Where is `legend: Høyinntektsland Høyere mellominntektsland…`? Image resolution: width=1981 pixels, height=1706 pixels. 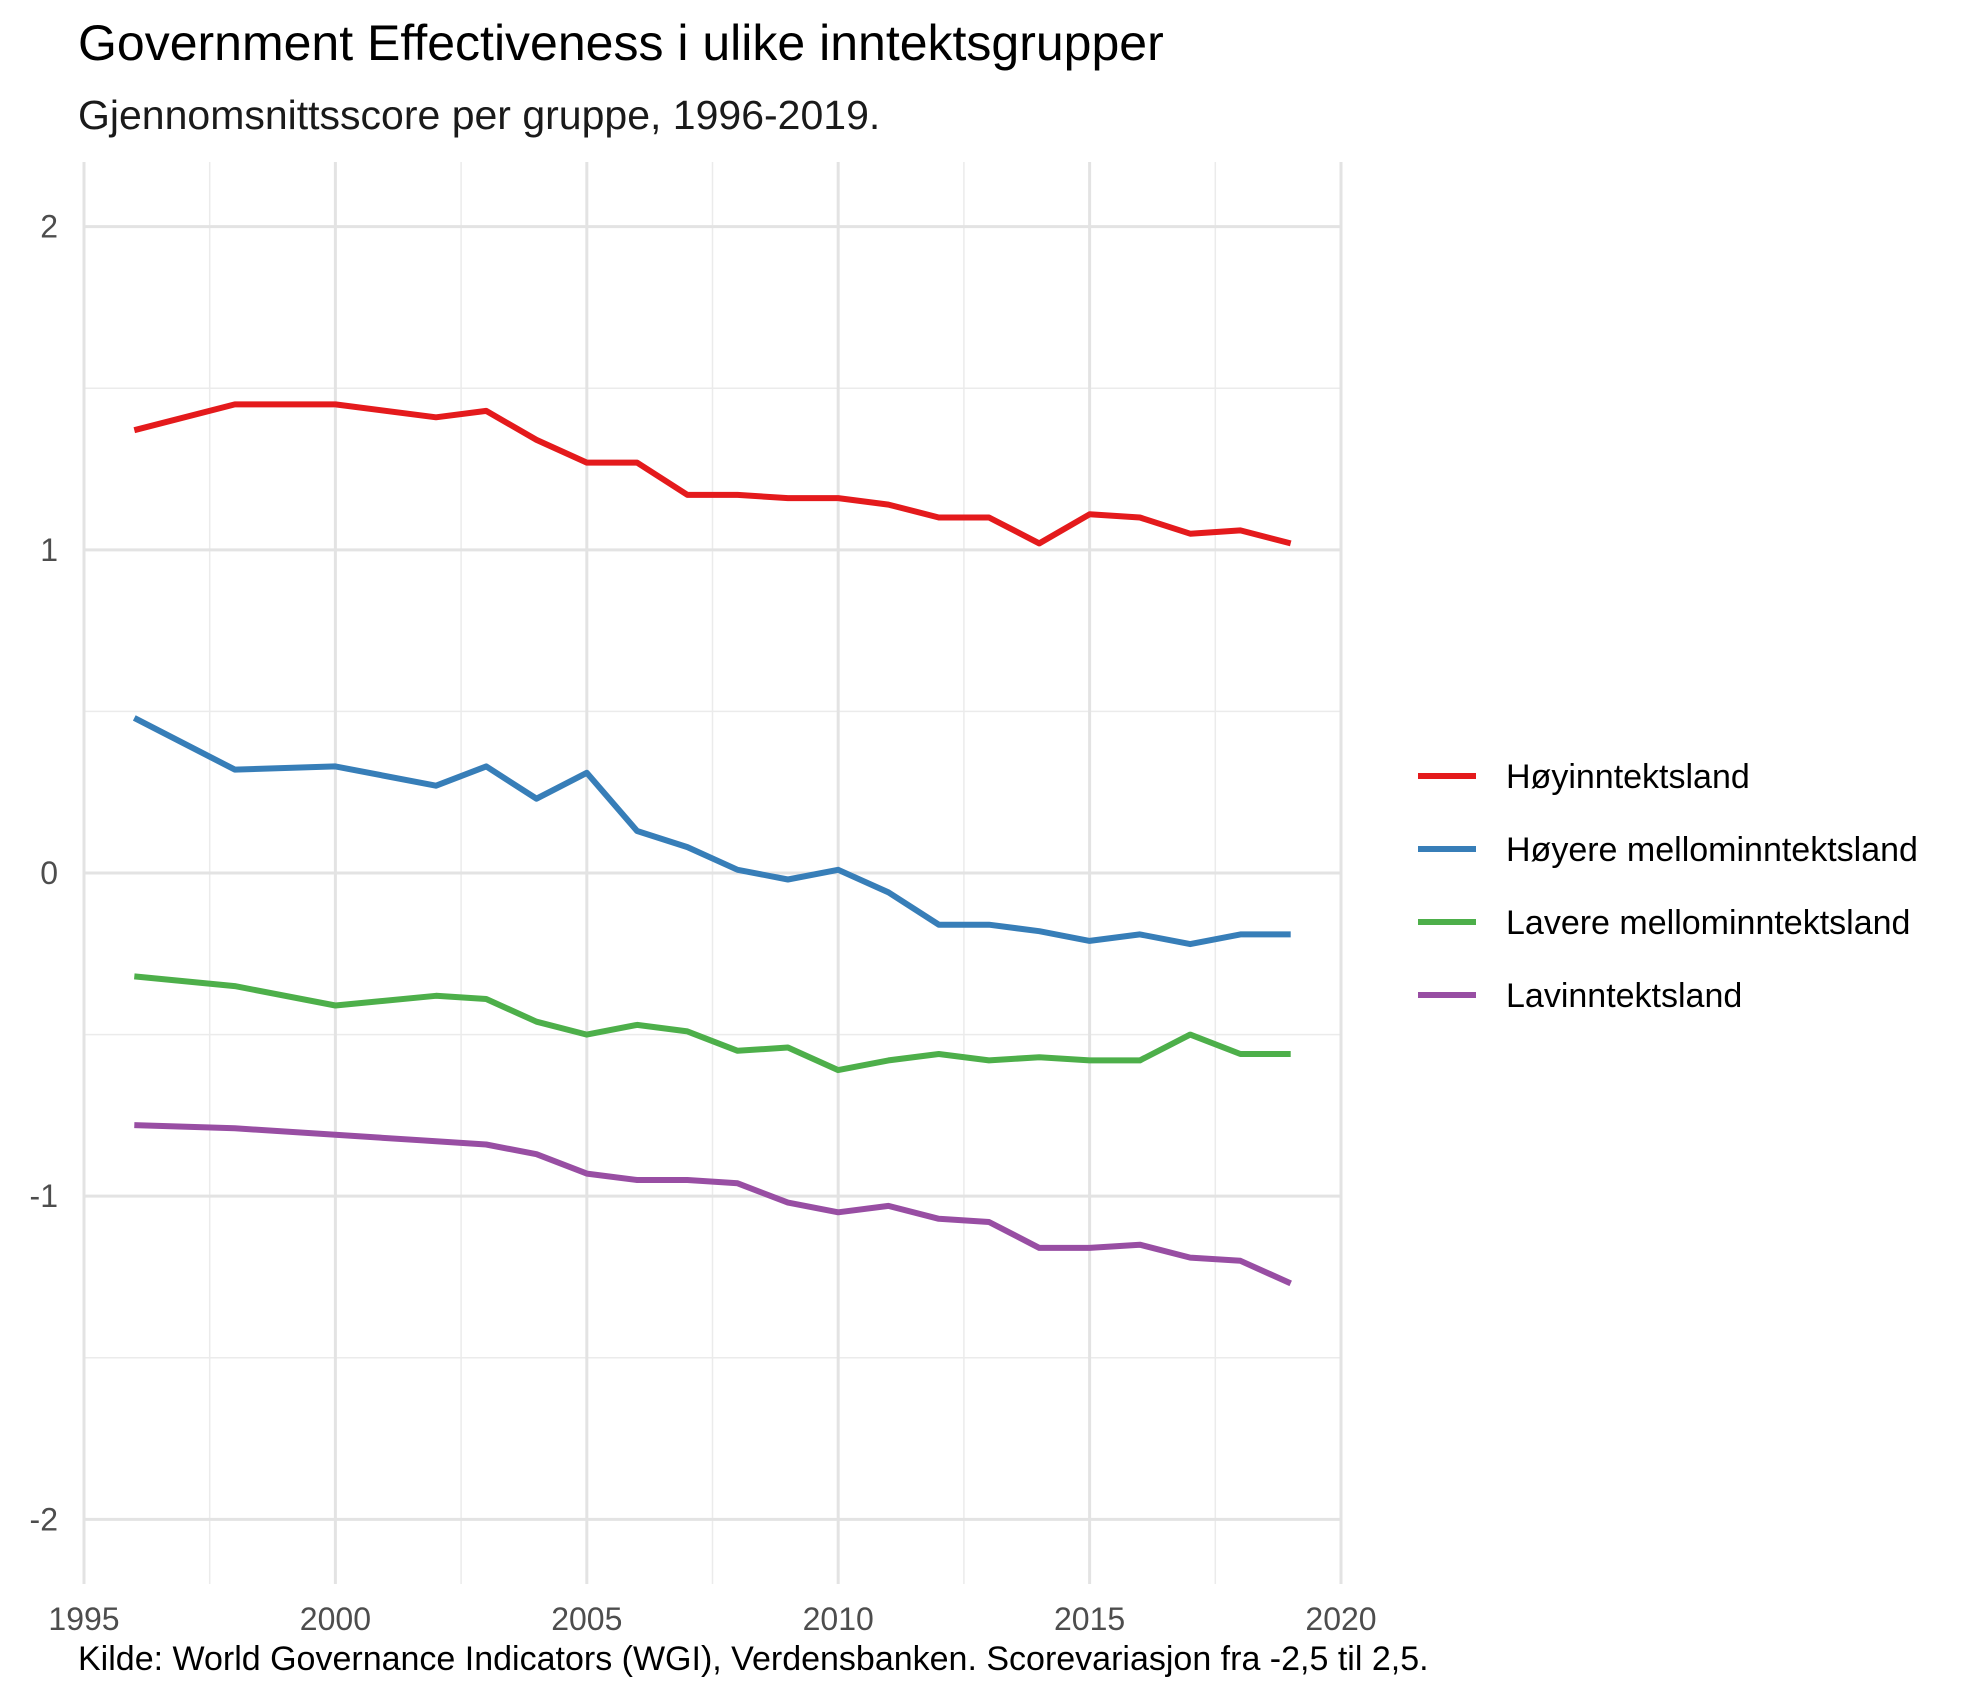
legend: Høyinntektsland Høyere mellominntektsland… is located at coordinates (1668, 886).